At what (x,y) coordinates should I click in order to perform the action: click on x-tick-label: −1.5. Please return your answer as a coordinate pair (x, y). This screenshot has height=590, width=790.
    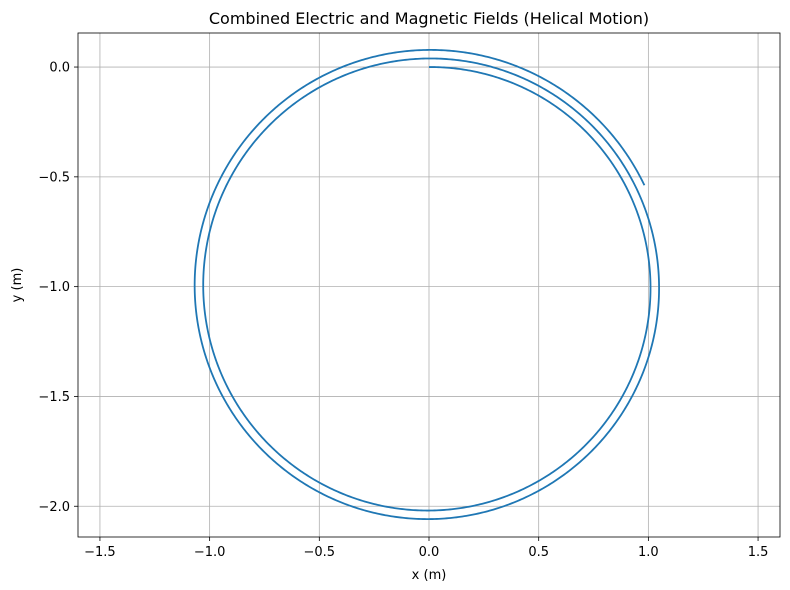
    Looking at the image, I should click on (100, 552).